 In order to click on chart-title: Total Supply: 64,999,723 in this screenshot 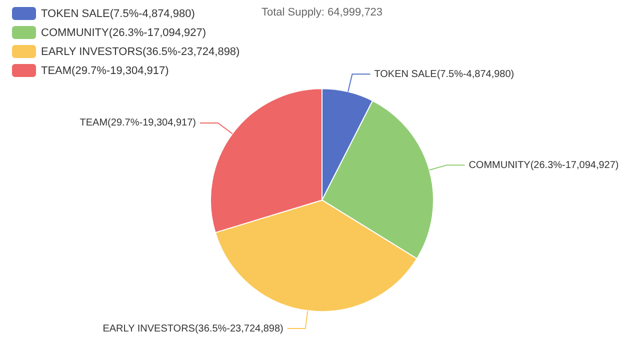, I will do `click(322, 12)`.